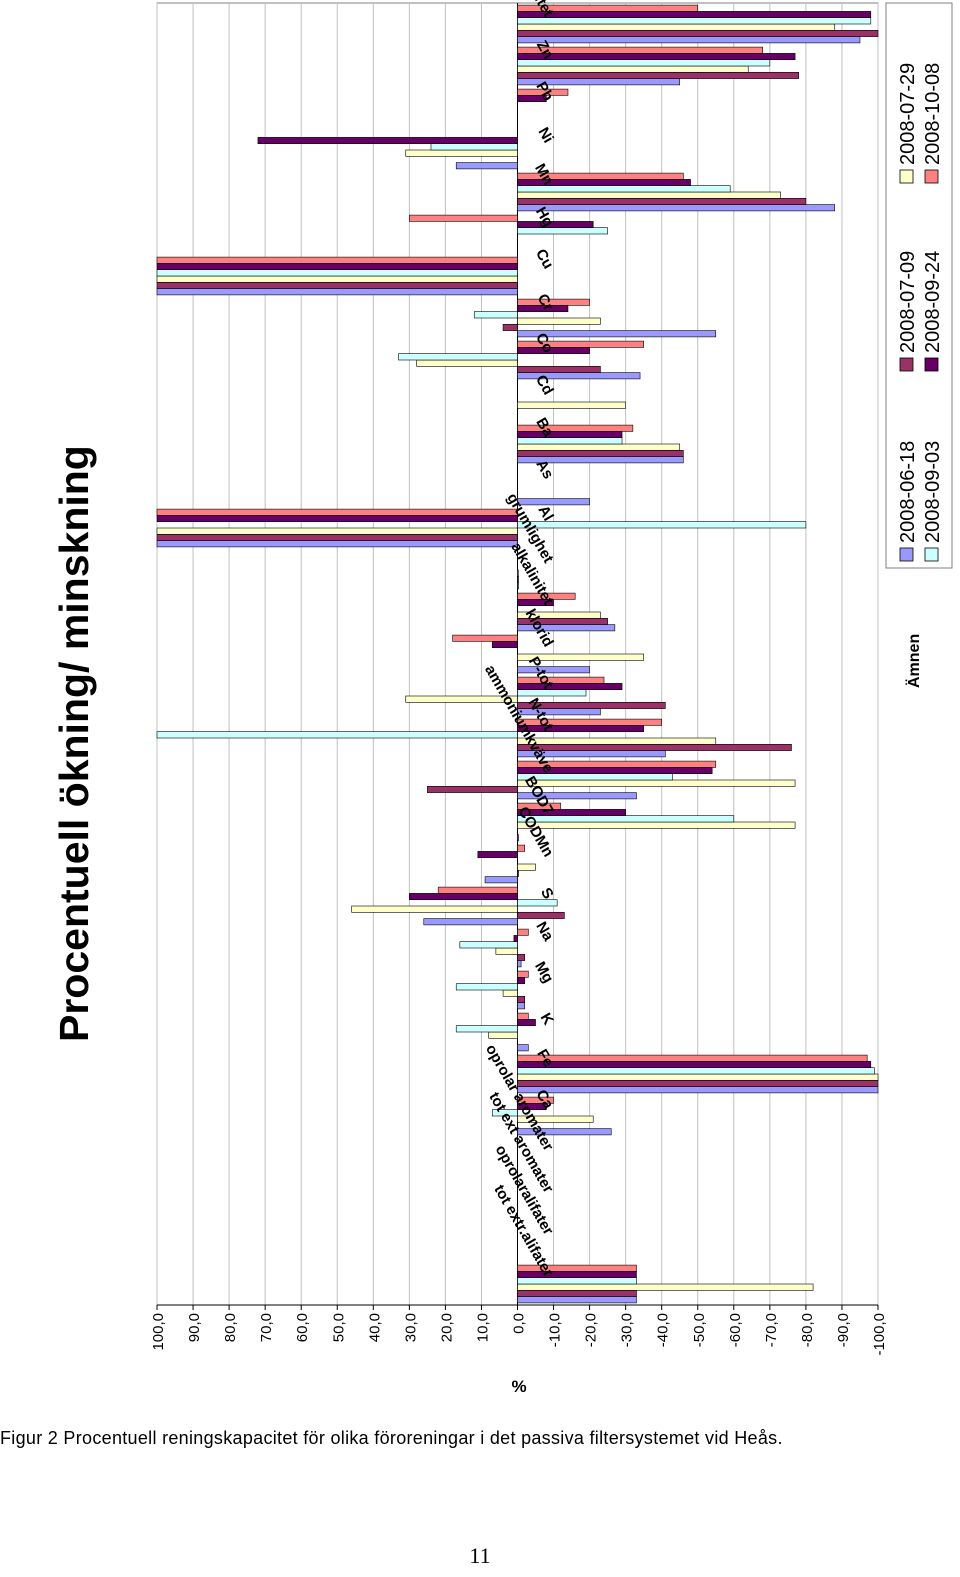  Describe the element at coordinates (591, 1330) in the screenshot. I see `y-tick-label: -20,0` at that location.